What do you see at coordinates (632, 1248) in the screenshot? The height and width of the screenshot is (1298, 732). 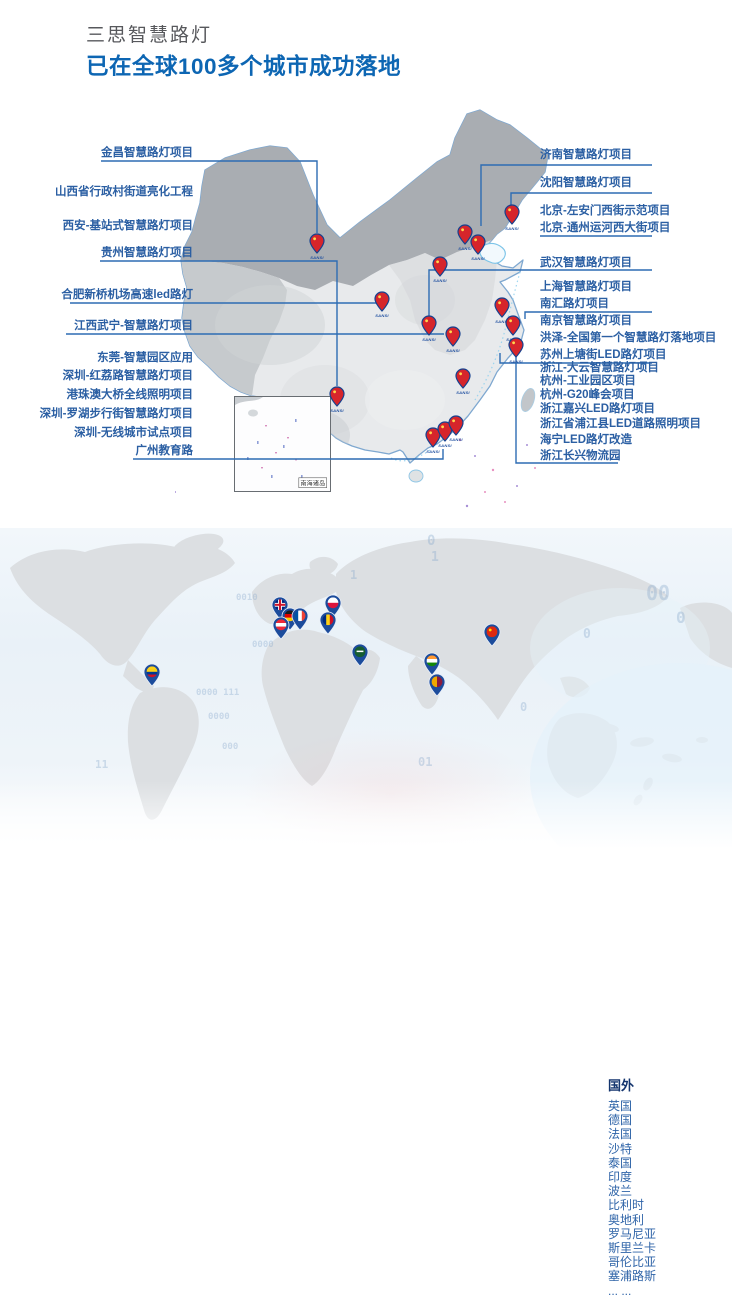 I see `country-item: 斯里兰卡` at bounding box center [632, 1248].